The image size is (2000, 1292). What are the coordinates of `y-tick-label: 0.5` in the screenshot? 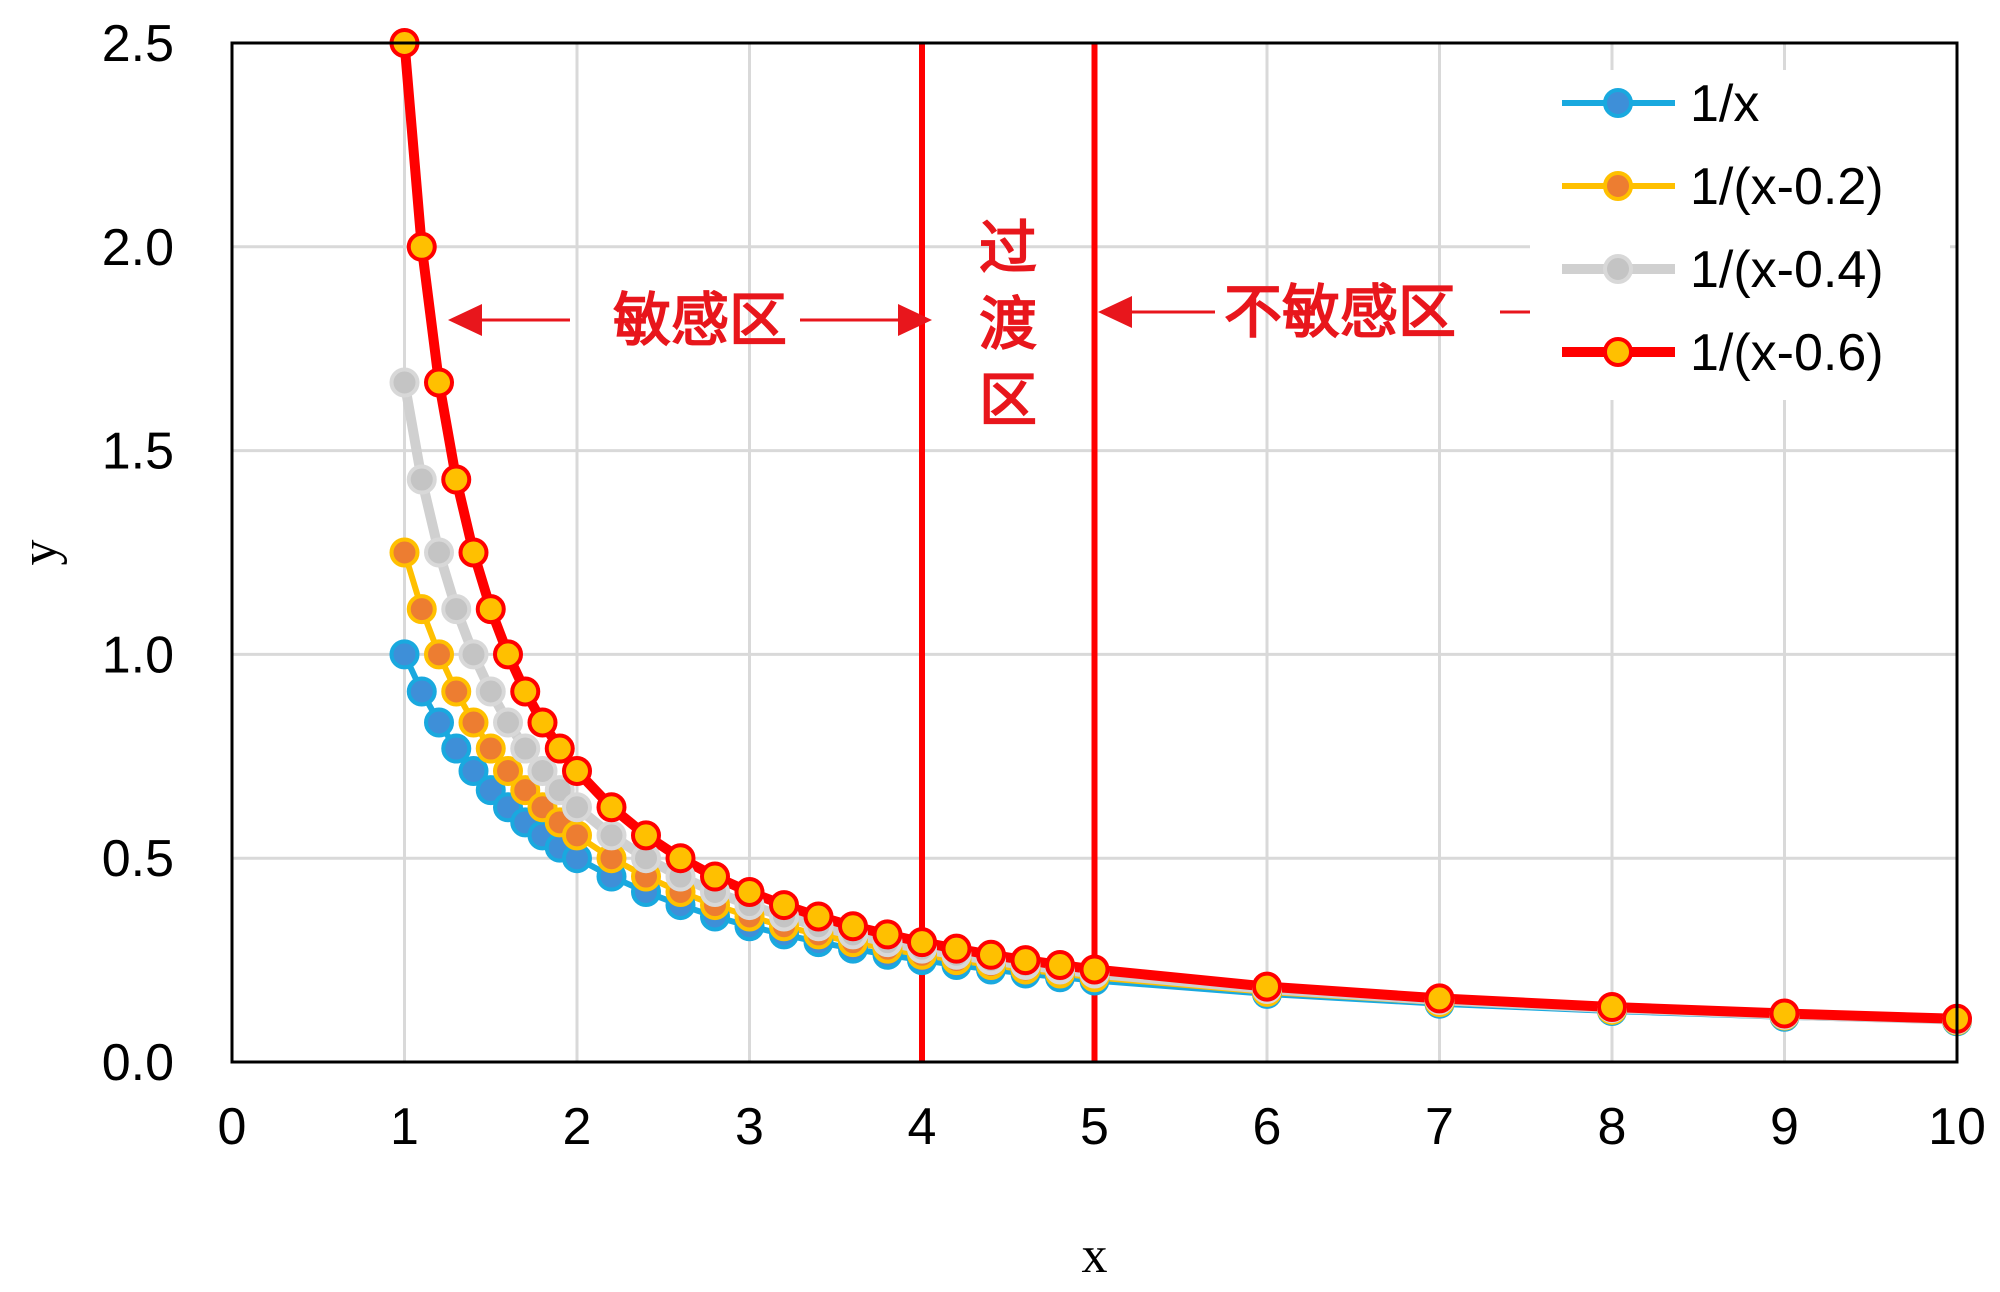 It's located at (138, 859).